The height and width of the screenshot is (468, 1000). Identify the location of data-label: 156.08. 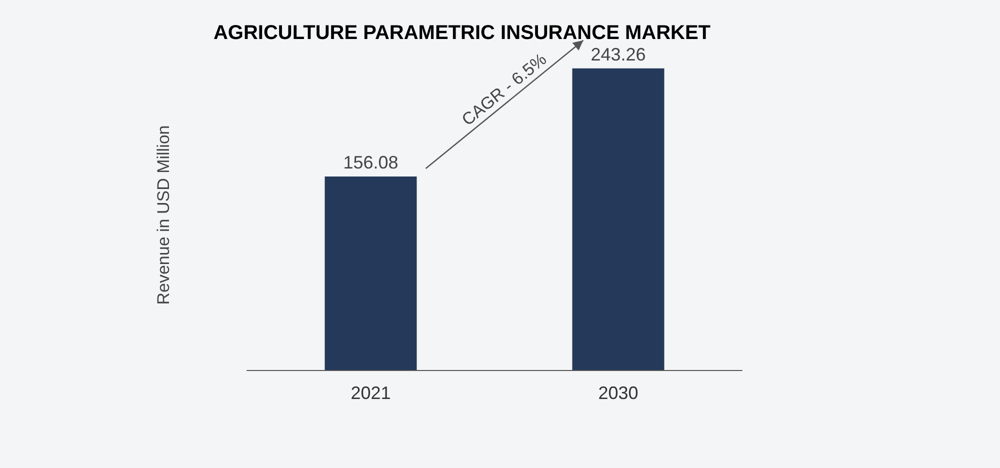
(370, 162).